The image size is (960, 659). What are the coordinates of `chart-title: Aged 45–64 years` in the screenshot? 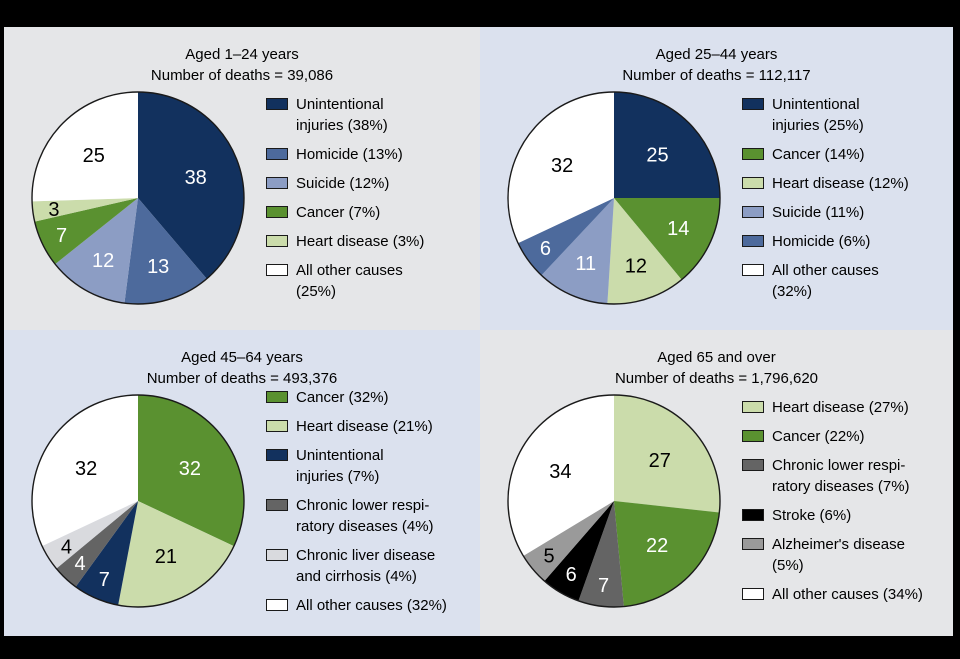 It's located at (242, 357).